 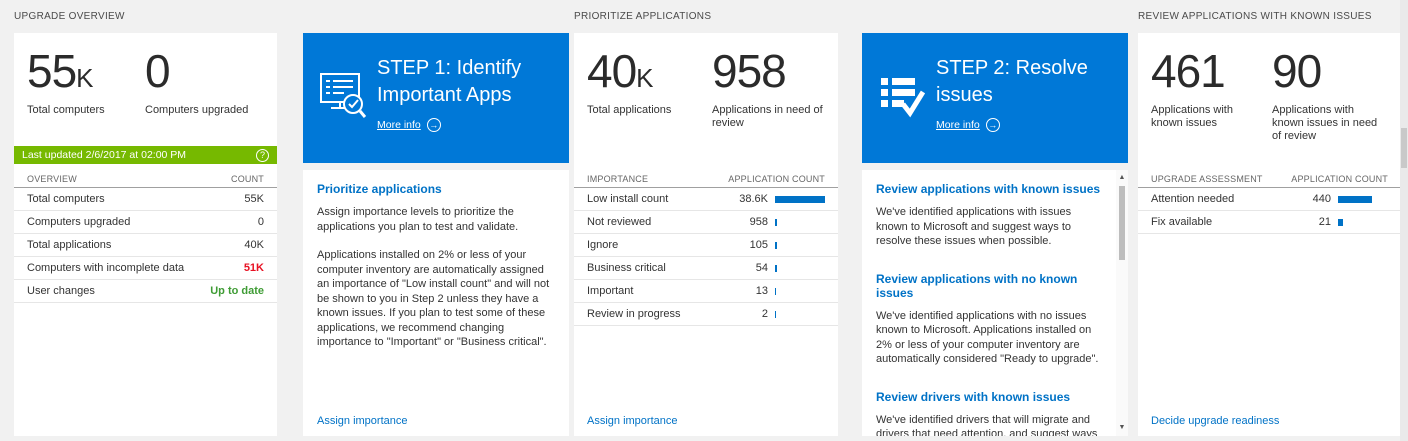 What do you see at coordinates (706, 268) in the screenshot?
I see `table-row: Business critical 54` at bounding box center [706, 268].